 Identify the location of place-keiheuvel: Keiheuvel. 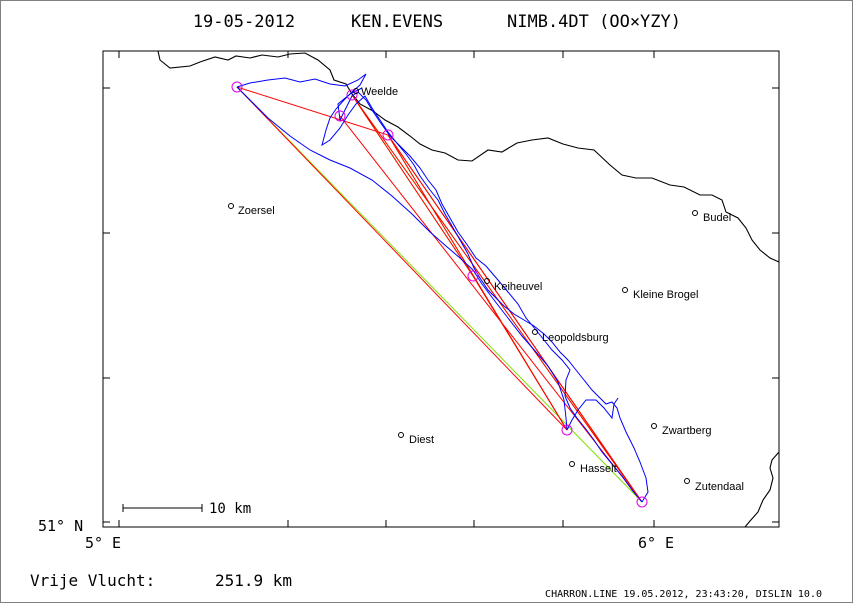
(513, 285).